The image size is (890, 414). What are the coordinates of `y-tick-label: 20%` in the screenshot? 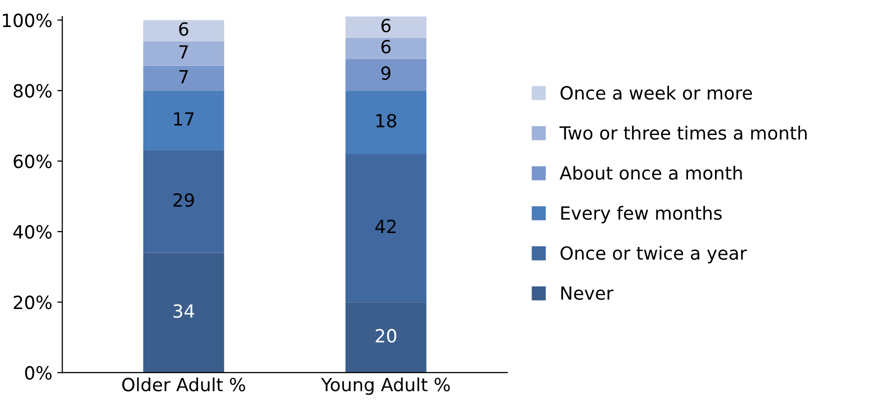 It's located at (33, 303).